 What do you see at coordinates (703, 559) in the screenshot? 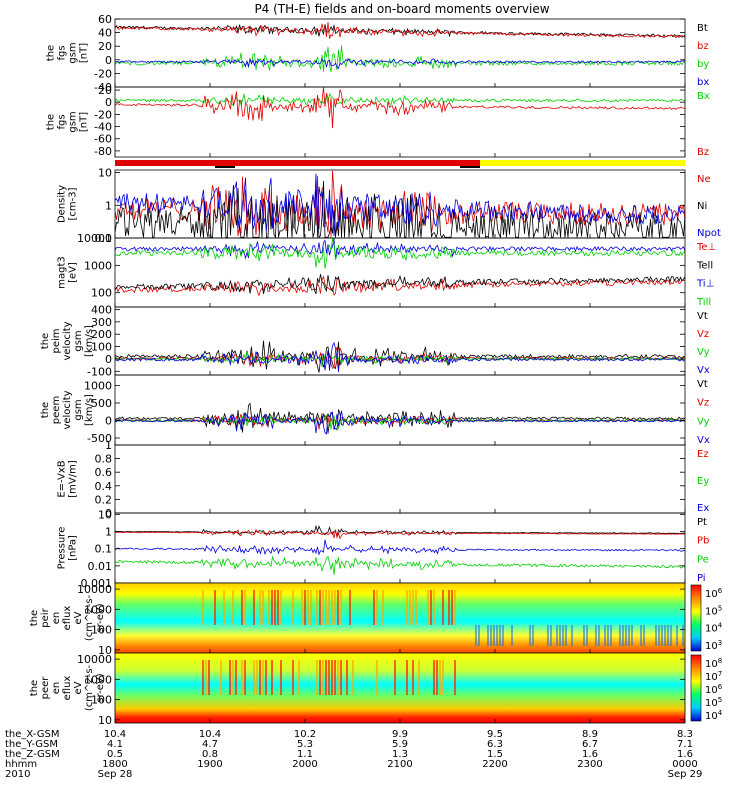
I see `legend-Pe: Pe` at bounding box center [703, 559].